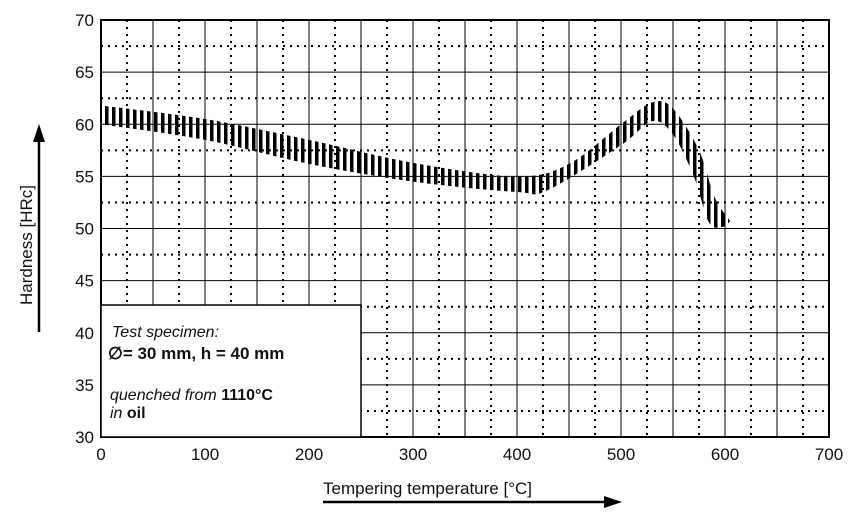 The image size is (860, 513). I want to click on legend-line2: = 30 mm, h = 40 mm, so click(204, 353).